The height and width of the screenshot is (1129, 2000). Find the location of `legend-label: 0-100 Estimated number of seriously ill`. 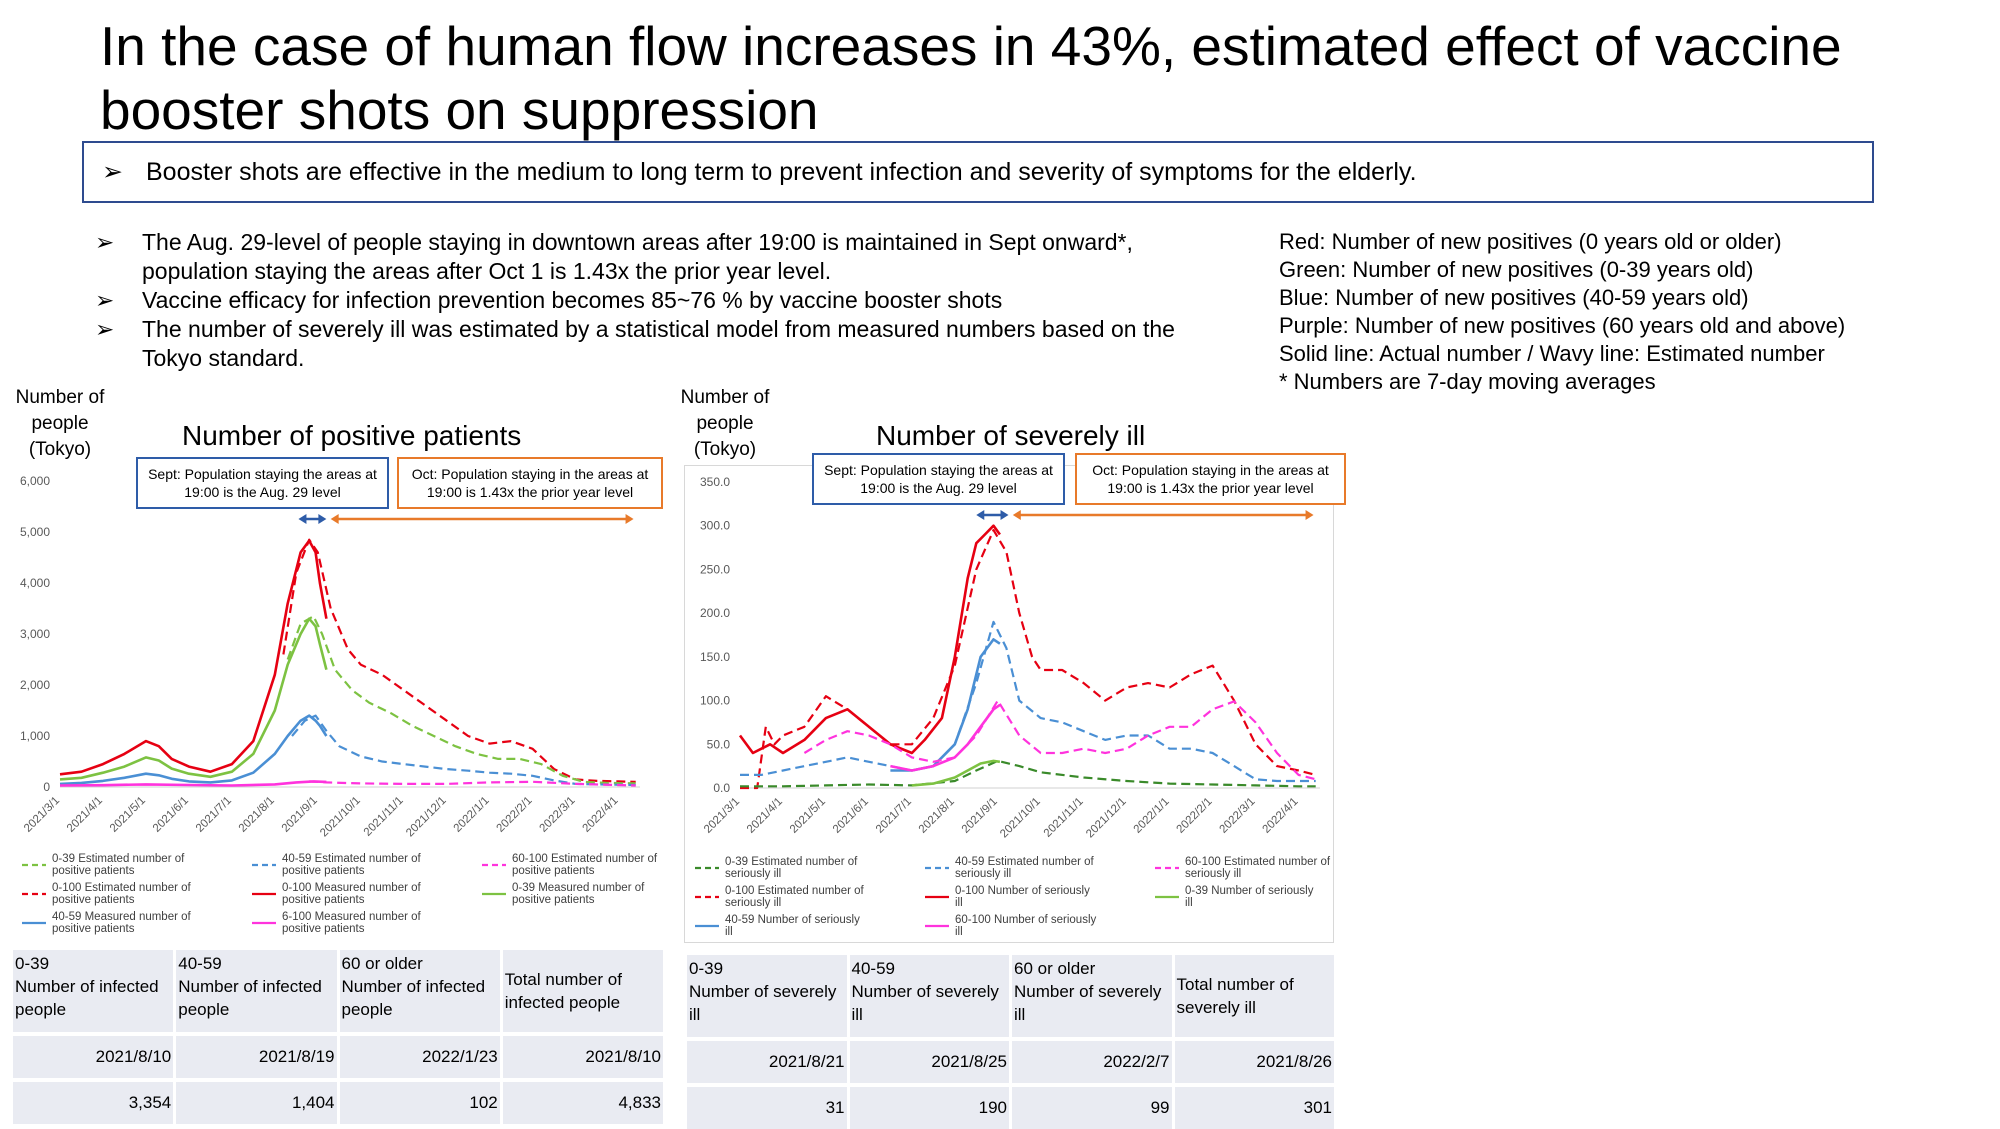

legend-label: 0-100 Estimated number of seriously ill is located at coordinates (795, 897).